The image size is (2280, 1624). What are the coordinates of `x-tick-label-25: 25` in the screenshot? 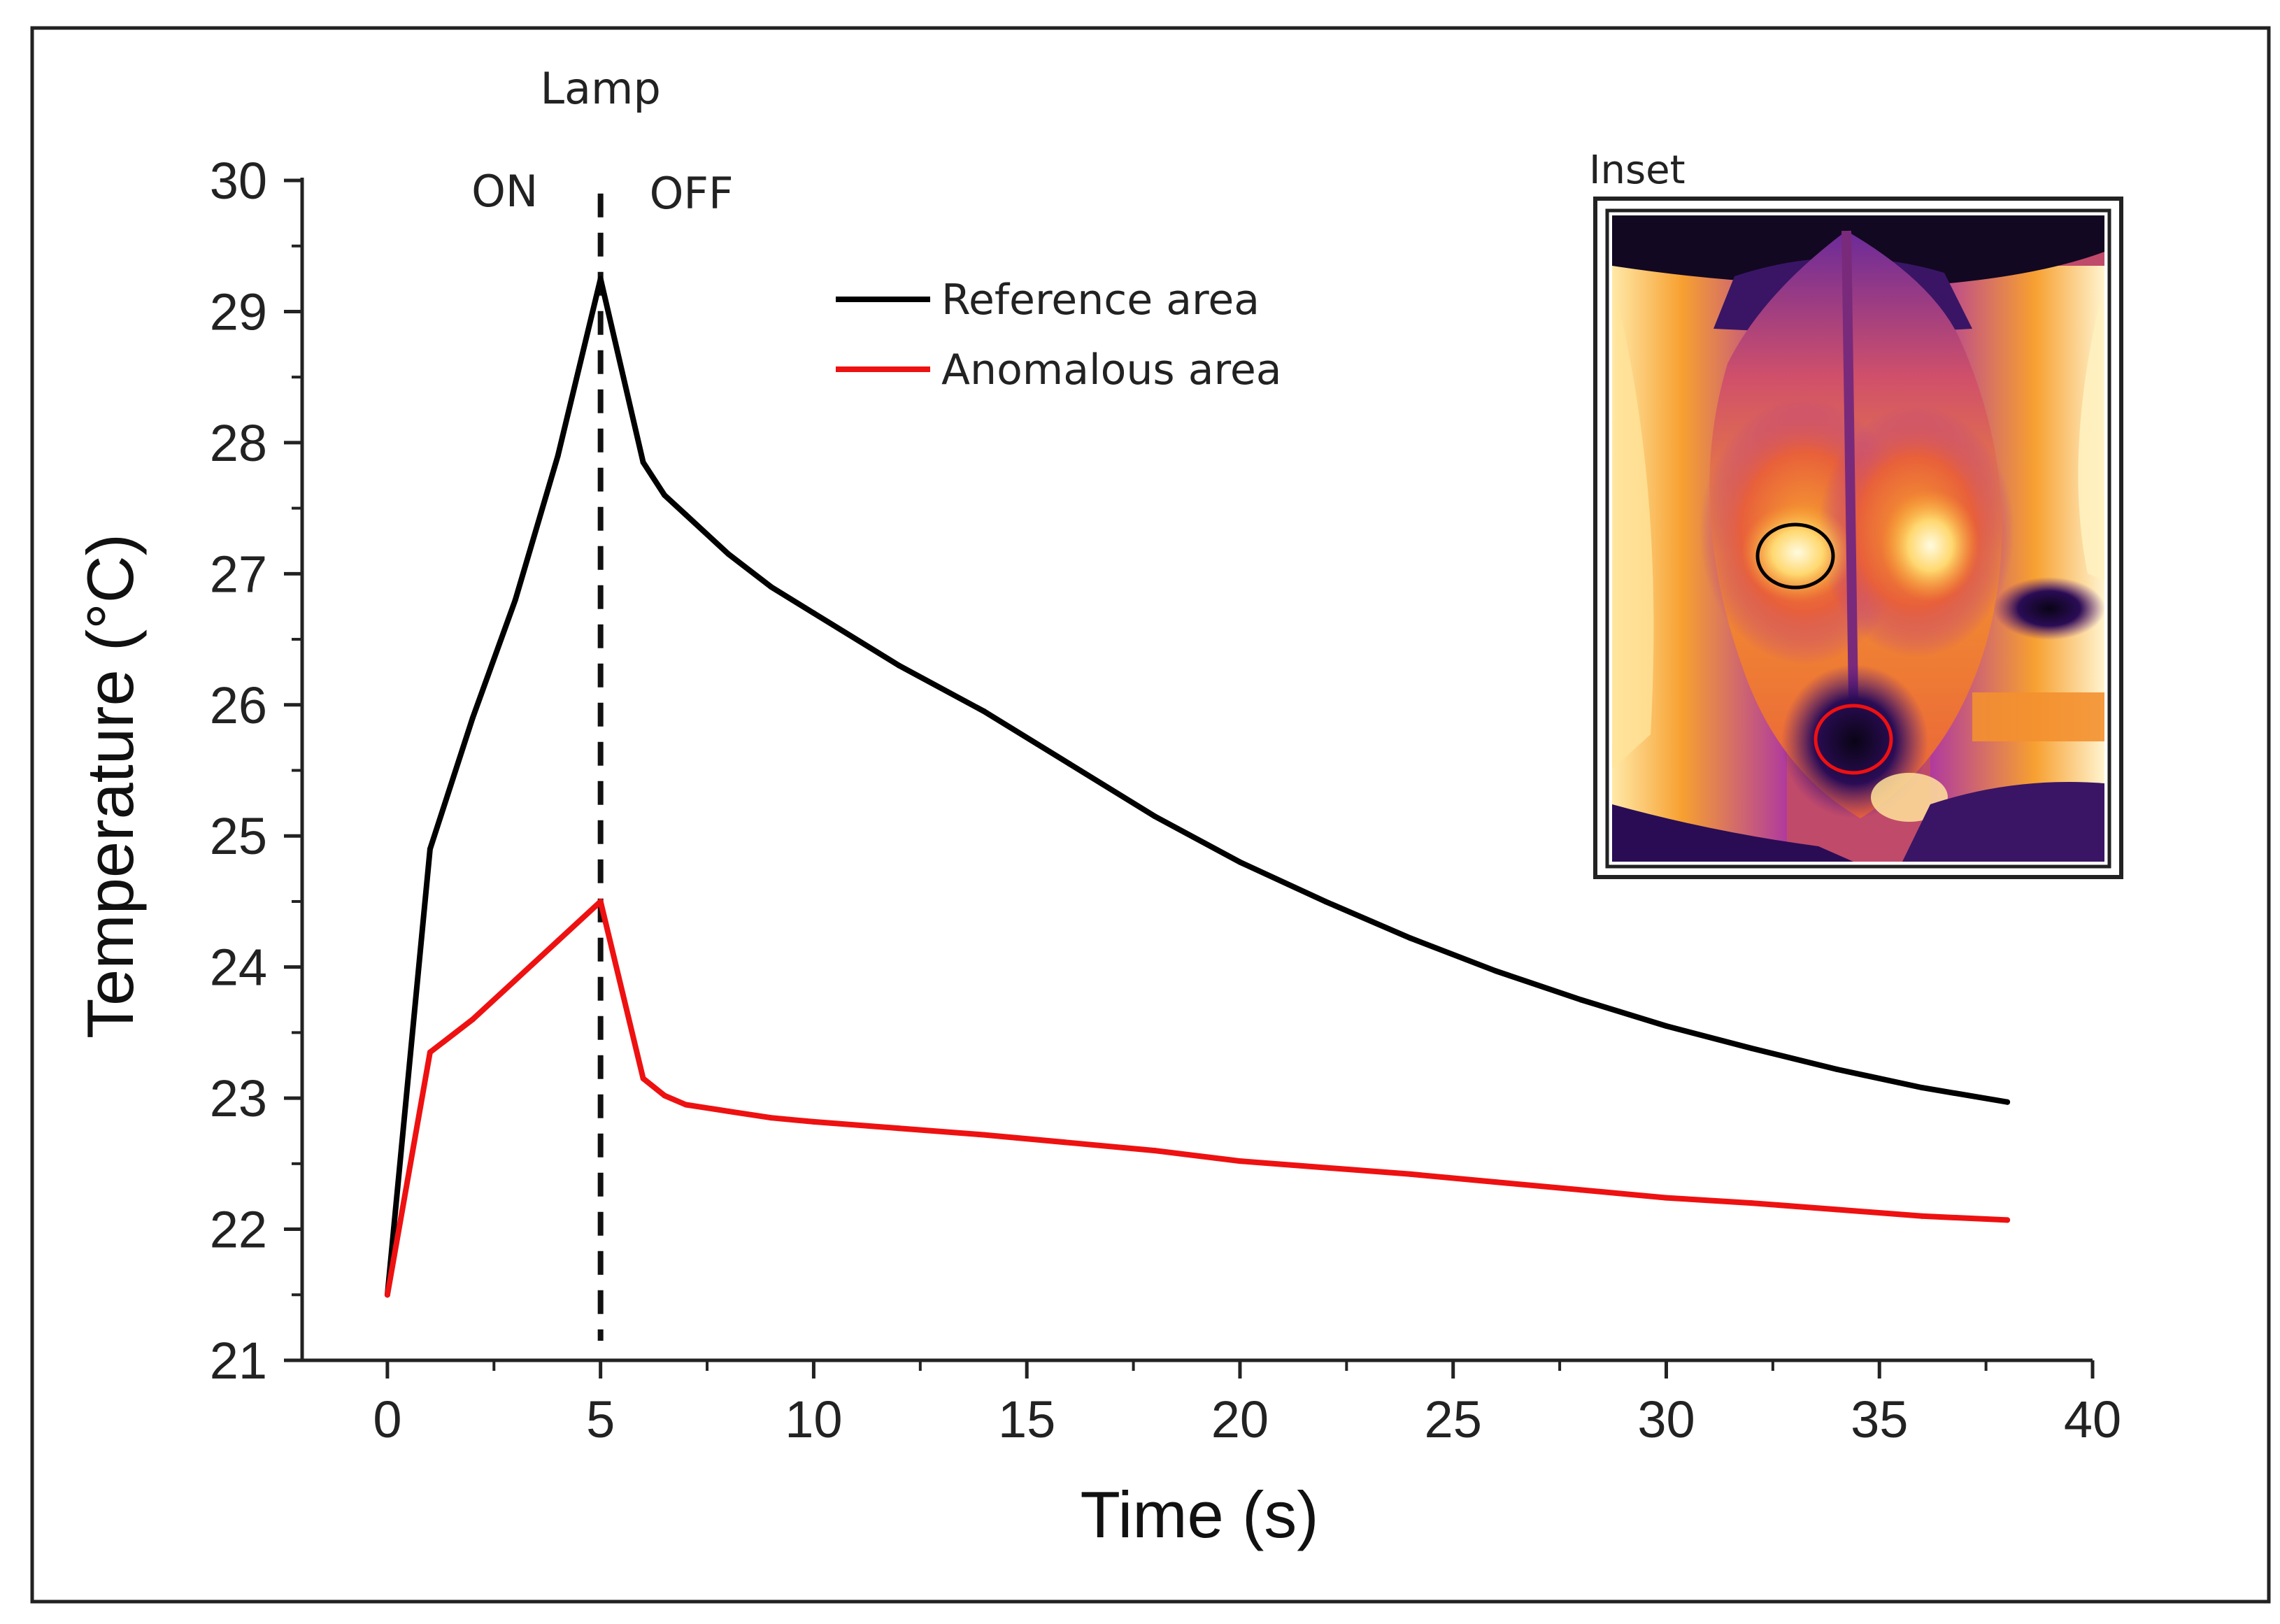 It's located at (1453, 1419).